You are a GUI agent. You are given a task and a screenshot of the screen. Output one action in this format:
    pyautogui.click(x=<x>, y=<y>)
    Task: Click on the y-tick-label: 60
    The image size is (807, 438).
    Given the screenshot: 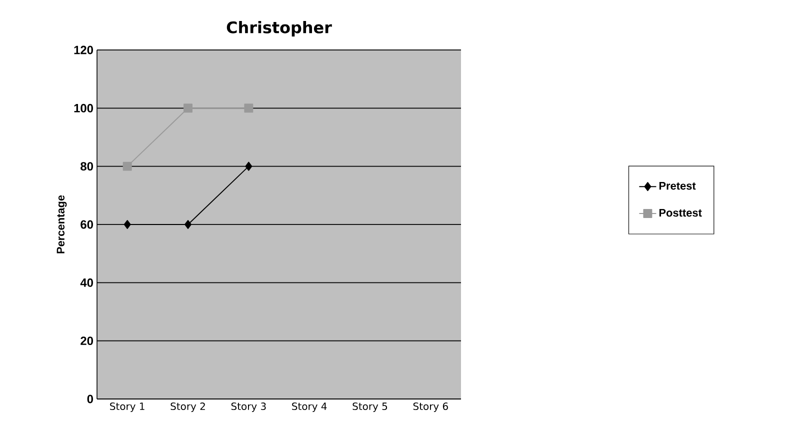 What is the action you would take?
    pyautogui.click(x=86, y=224)
    